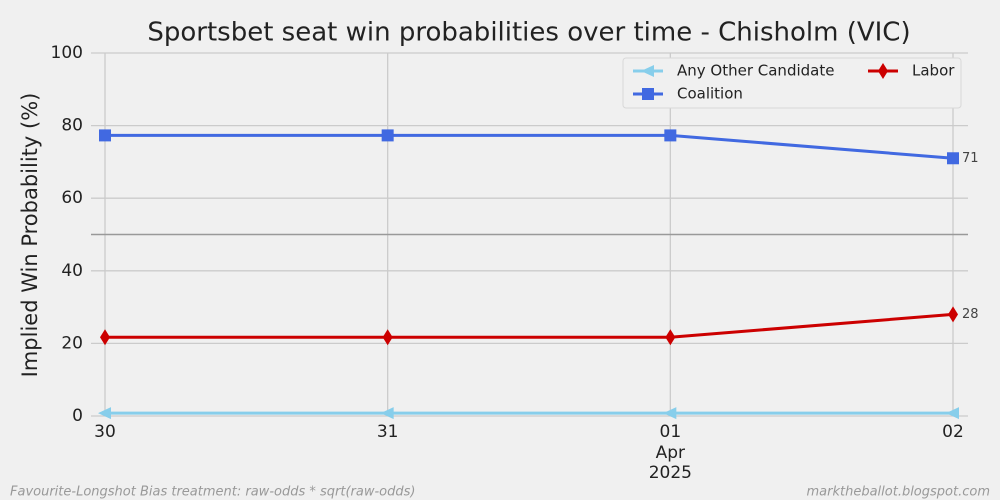 The height and width of the screenshot is (500, 1000). What do you see at coordinates (933, 71) in the screenshot?
I see `legend-label: Labor` at bounding box center [933, 71].